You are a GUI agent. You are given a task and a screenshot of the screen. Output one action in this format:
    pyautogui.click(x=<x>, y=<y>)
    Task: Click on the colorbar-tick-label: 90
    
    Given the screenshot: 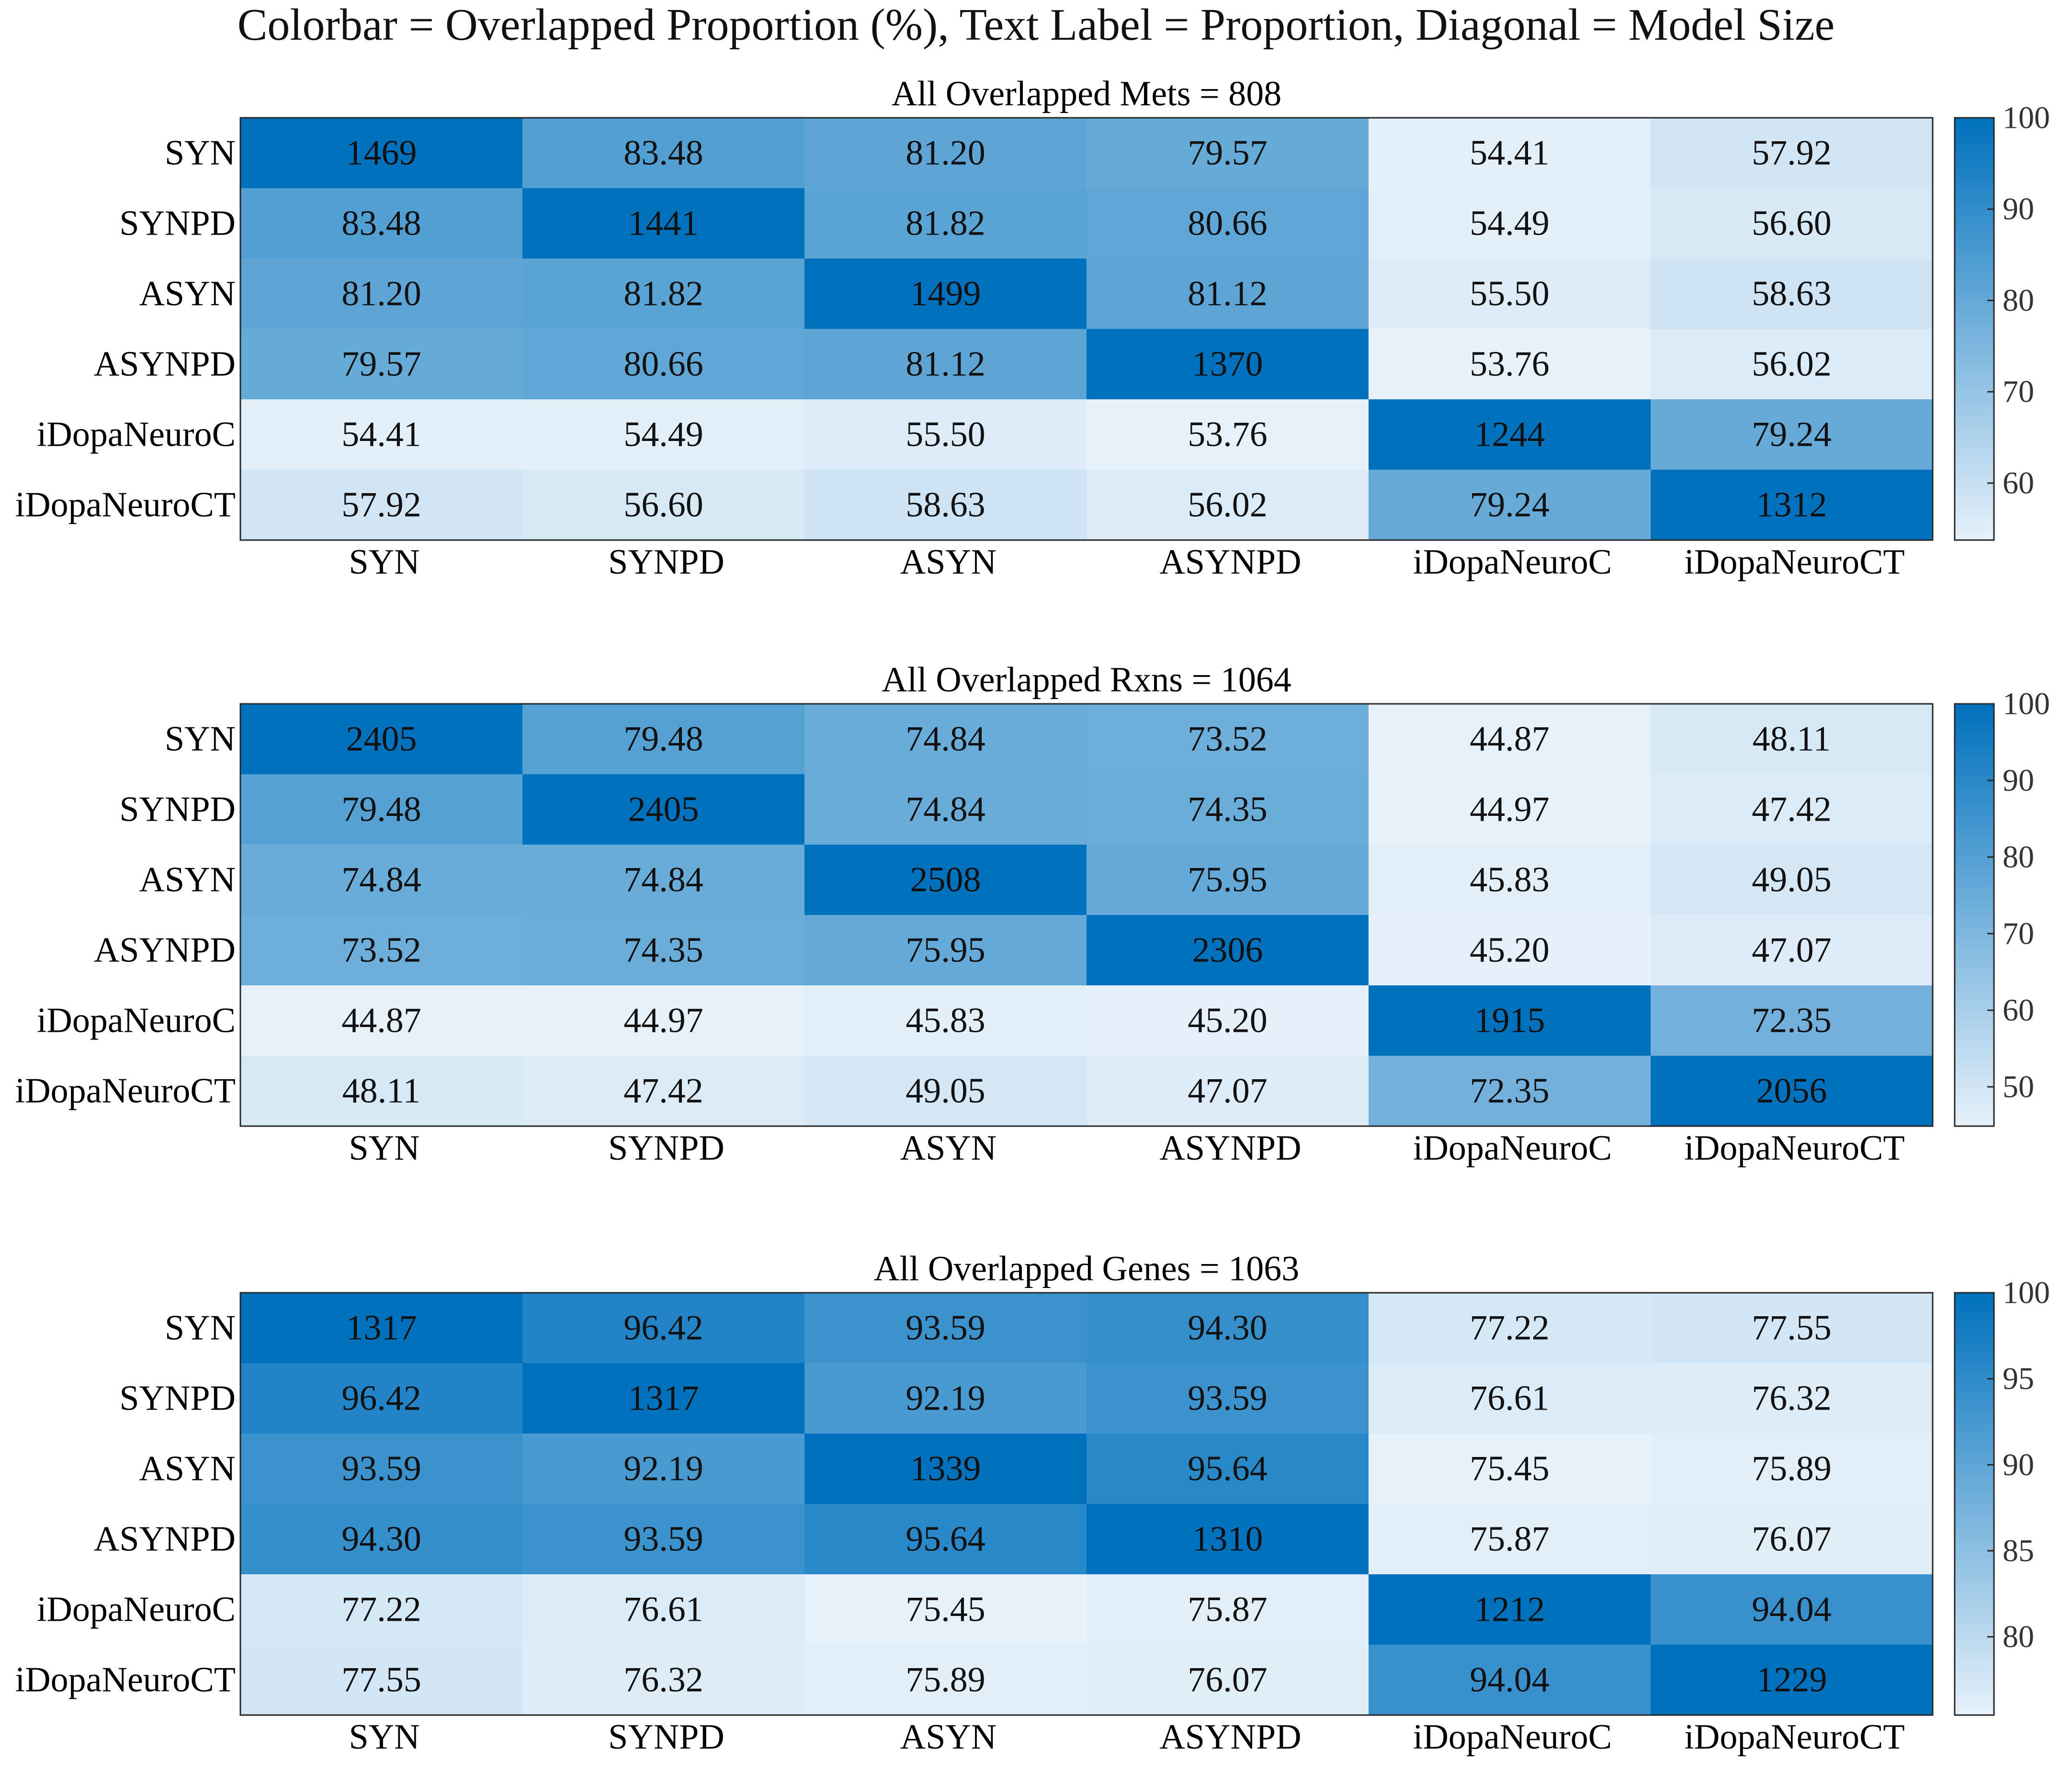 What is the action you would take?
    pyautogui.click(x=2018, y=209)
    